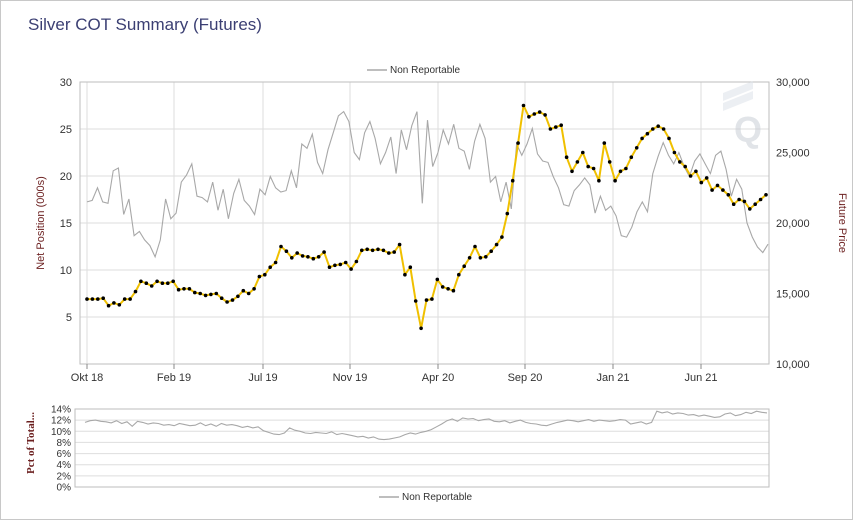 The width and height of the screenshot is (853, 521). I want to click on x-tick-label: Okt 18, so click(87, 378).